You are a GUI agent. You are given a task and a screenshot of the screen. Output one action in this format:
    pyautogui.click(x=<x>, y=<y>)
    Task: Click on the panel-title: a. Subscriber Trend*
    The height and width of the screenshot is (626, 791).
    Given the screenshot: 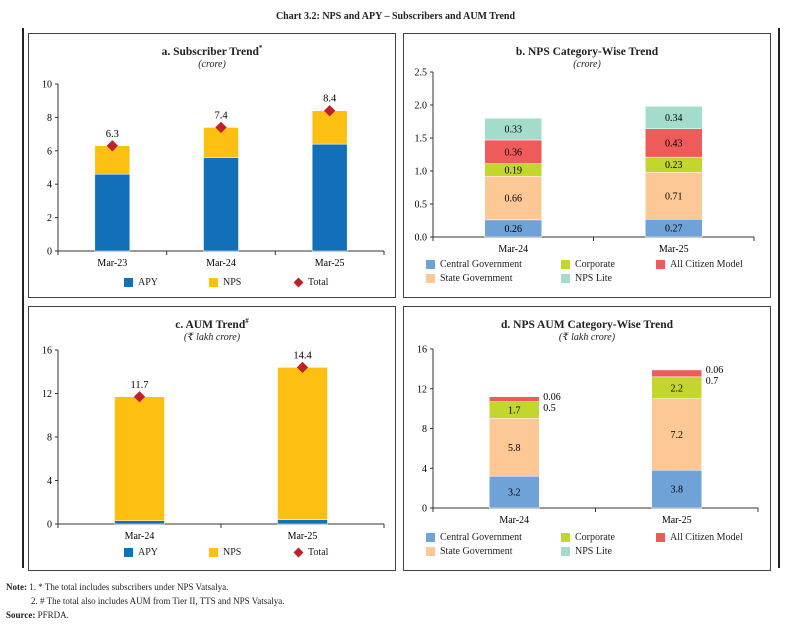 What is the action you would take?
    pyautogui.click(x=212, y=51)
    